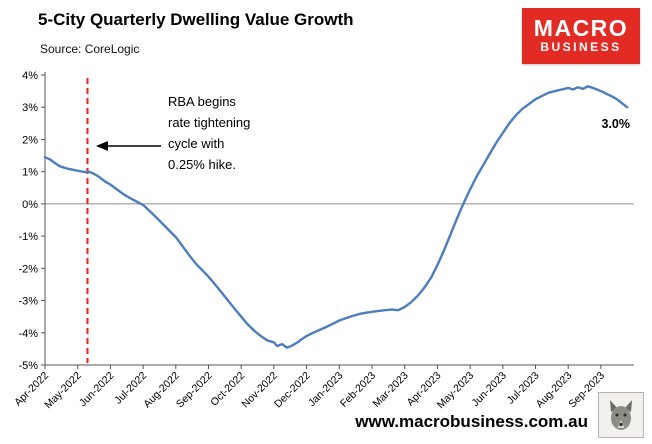 Image resolution: width=652 pixels, height=444 pixels. Describe the element at coordinates (30, 173) in the screenshot. I see `y-tick-label: 1%` at that location.